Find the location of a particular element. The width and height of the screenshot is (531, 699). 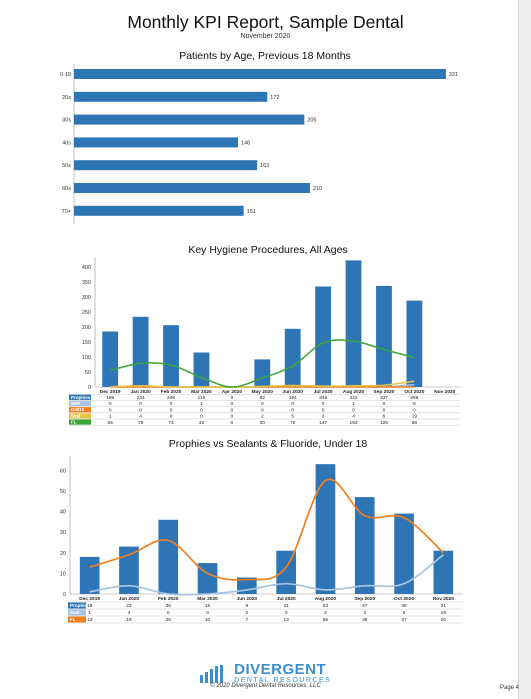

table-cell: 115 is located at coordinates (202, 398).